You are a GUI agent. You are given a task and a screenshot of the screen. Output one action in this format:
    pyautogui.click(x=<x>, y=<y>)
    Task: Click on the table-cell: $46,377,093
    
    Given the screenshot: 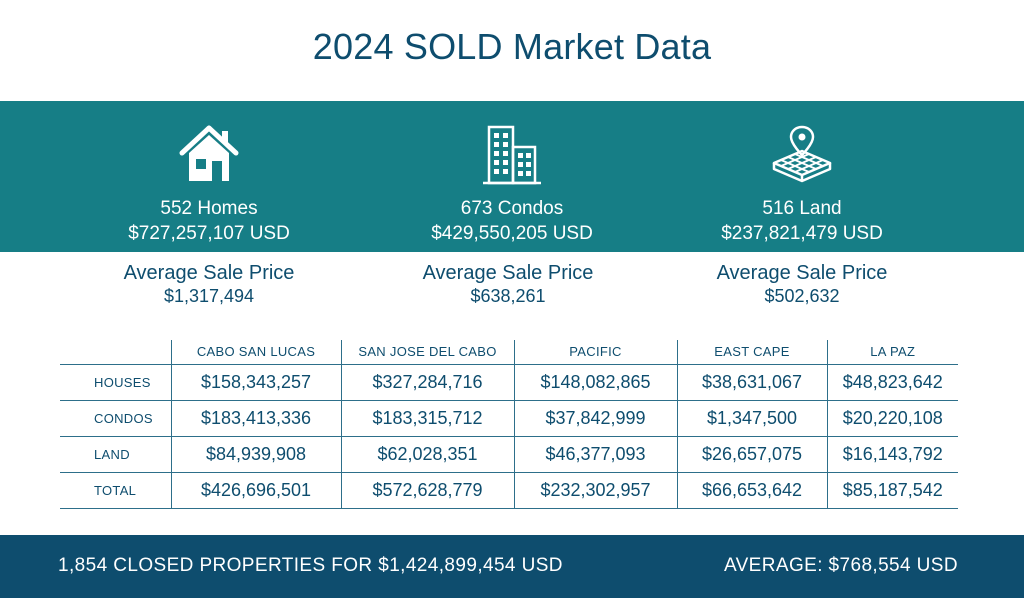 What is the action you would take?
    pyautogui.click(x=595, y=453)
    